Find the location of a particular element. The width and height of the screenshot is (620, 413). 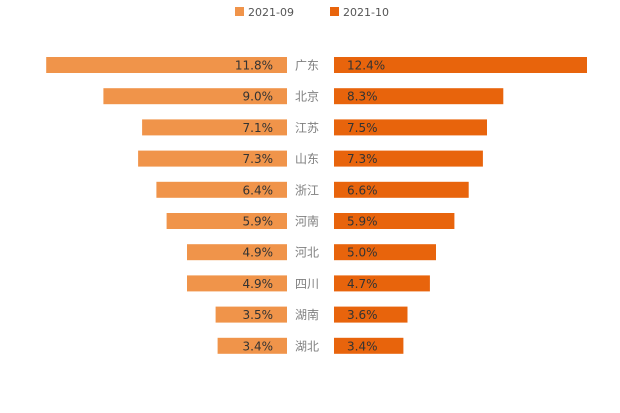

legend: 2021-09 2021-10 is located at coordinates (312, 12).